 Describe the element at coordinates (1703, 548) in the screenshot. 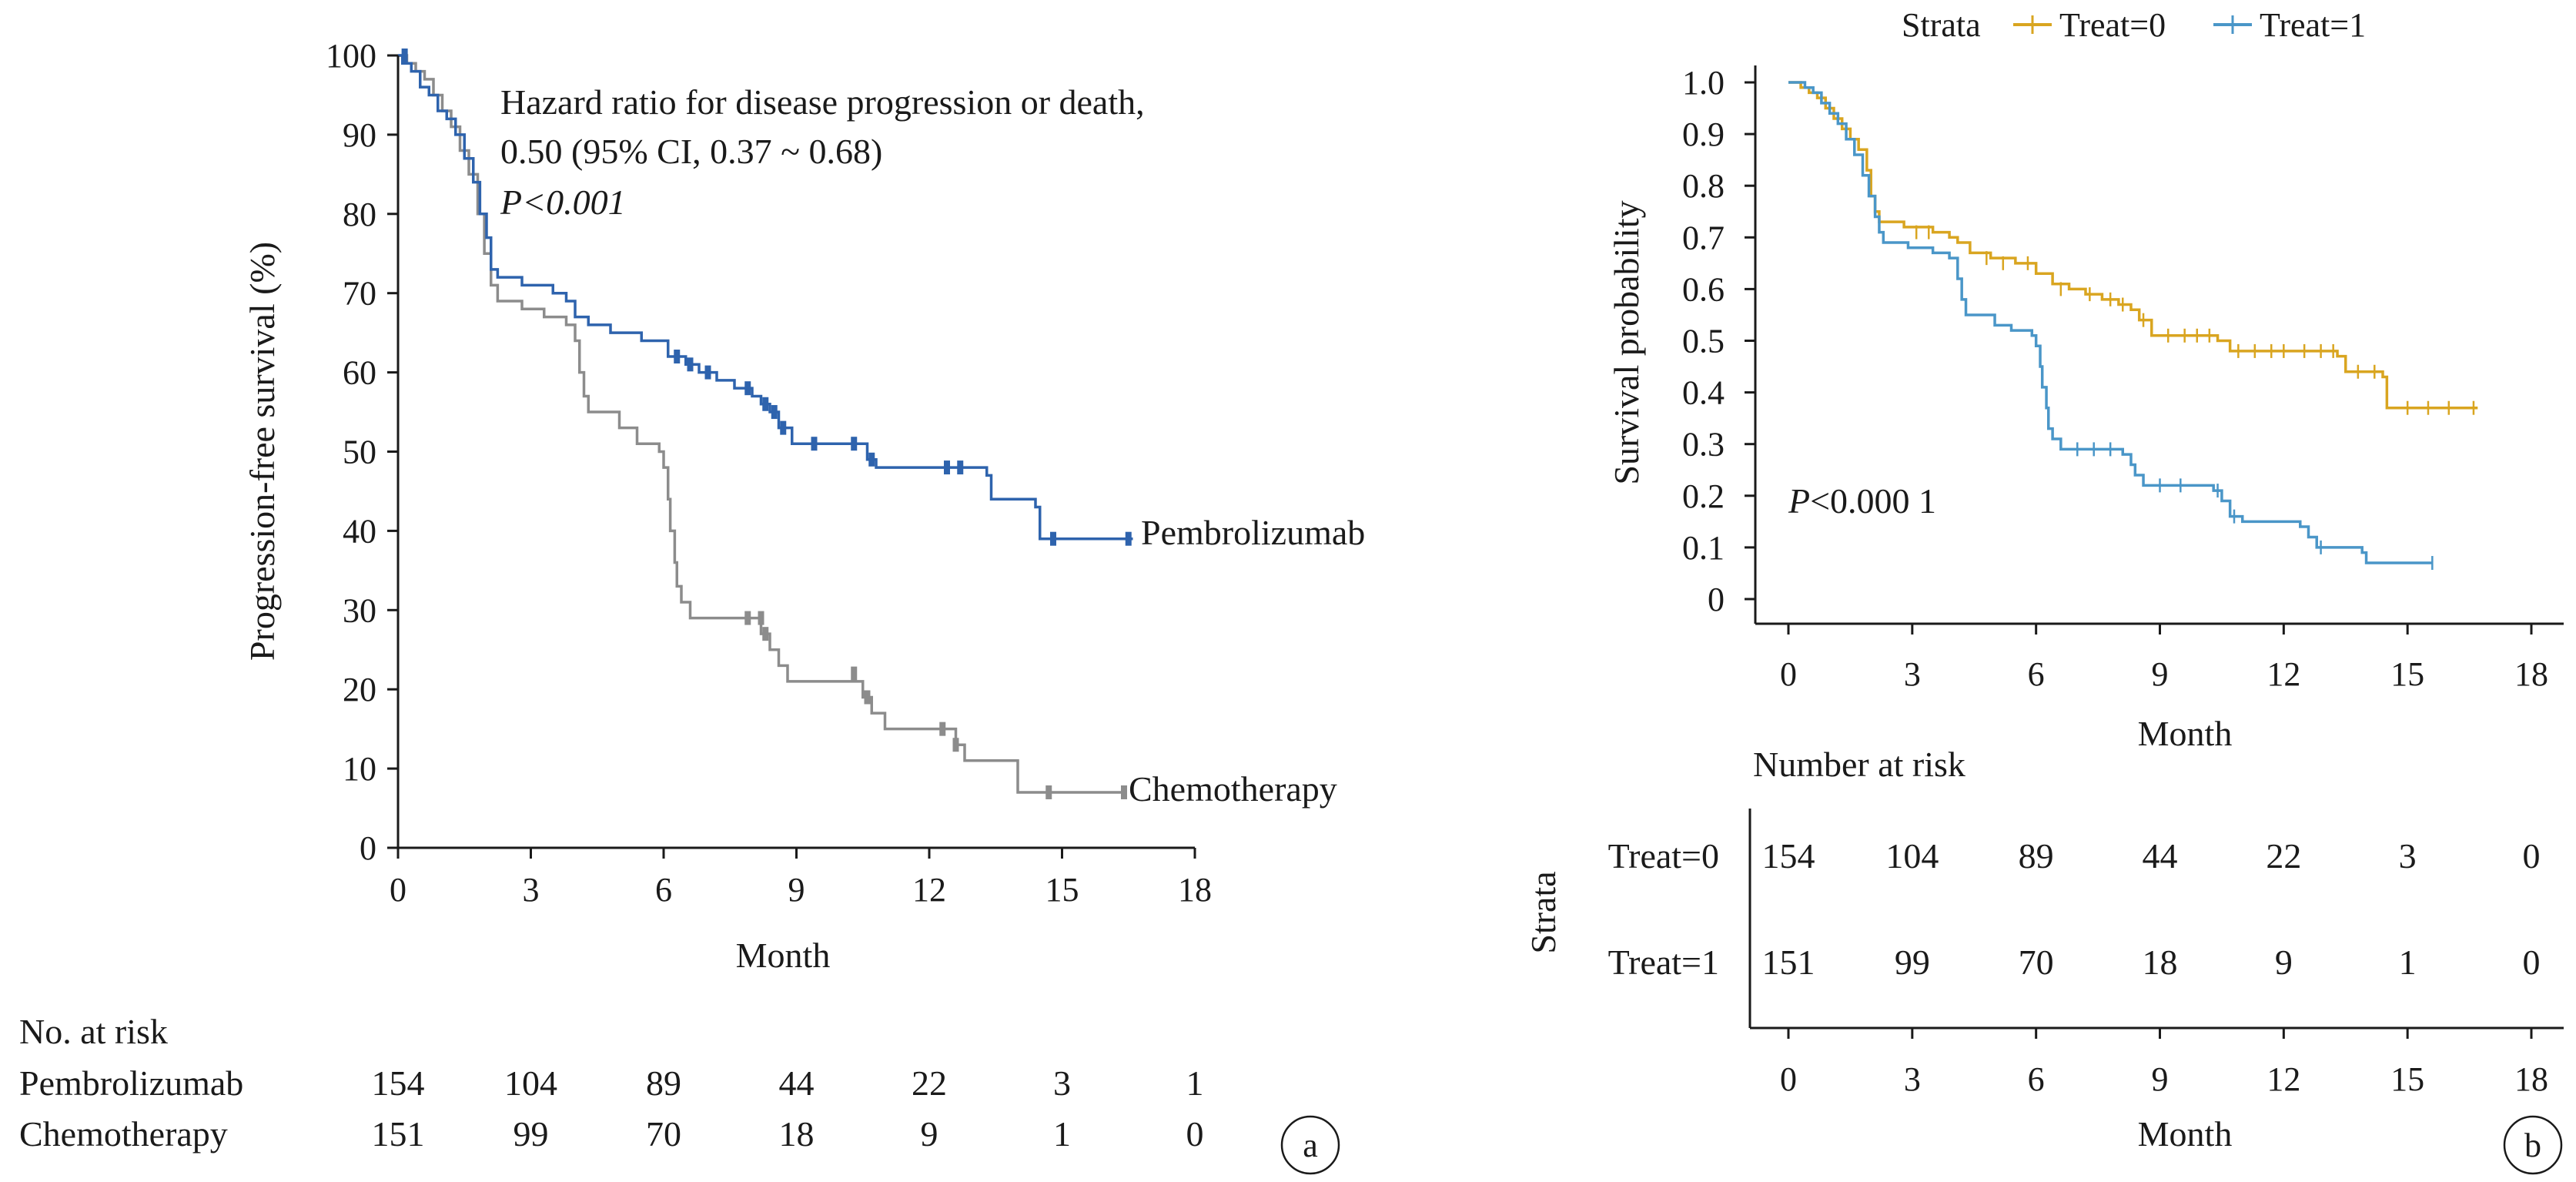

I see `panel-b-y-tick-label: 0.1` at that location.